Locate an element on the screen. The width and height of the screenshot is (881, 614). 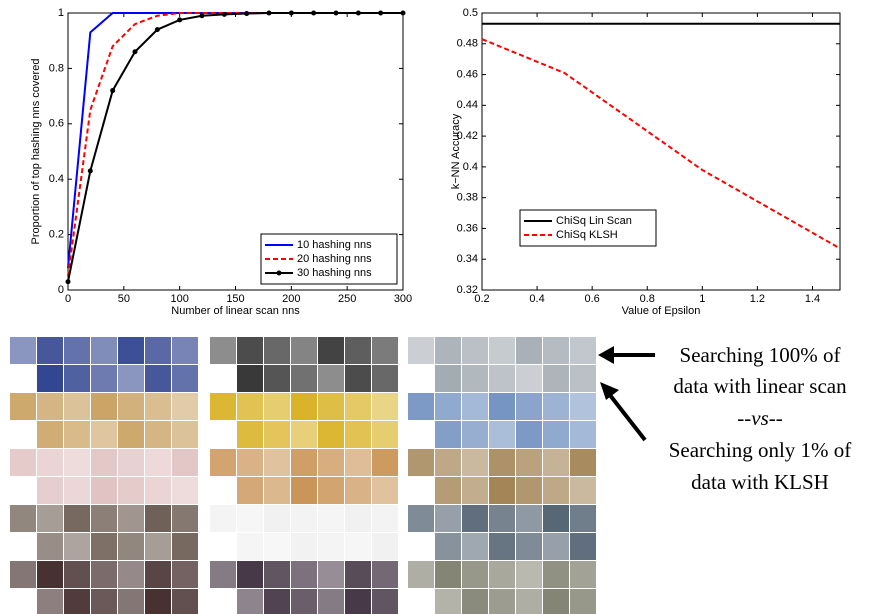
x-tick-label: 1 is located at coordinates (702, 299).